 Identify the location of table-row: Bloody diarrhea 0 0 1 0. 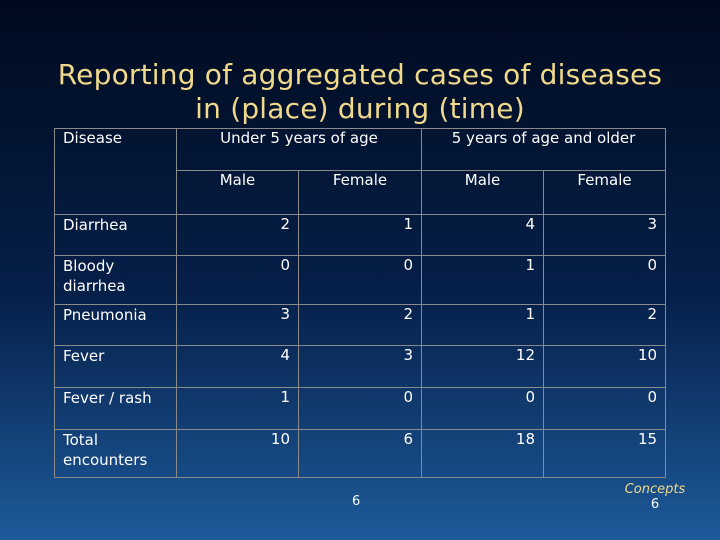
(360, 280).